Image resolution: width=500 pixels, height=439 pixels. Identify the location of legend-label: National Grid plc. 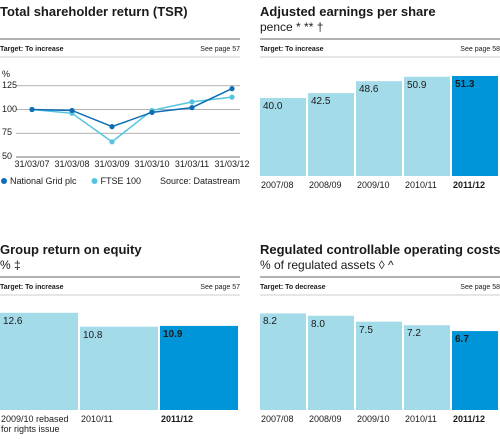
(43, 181).